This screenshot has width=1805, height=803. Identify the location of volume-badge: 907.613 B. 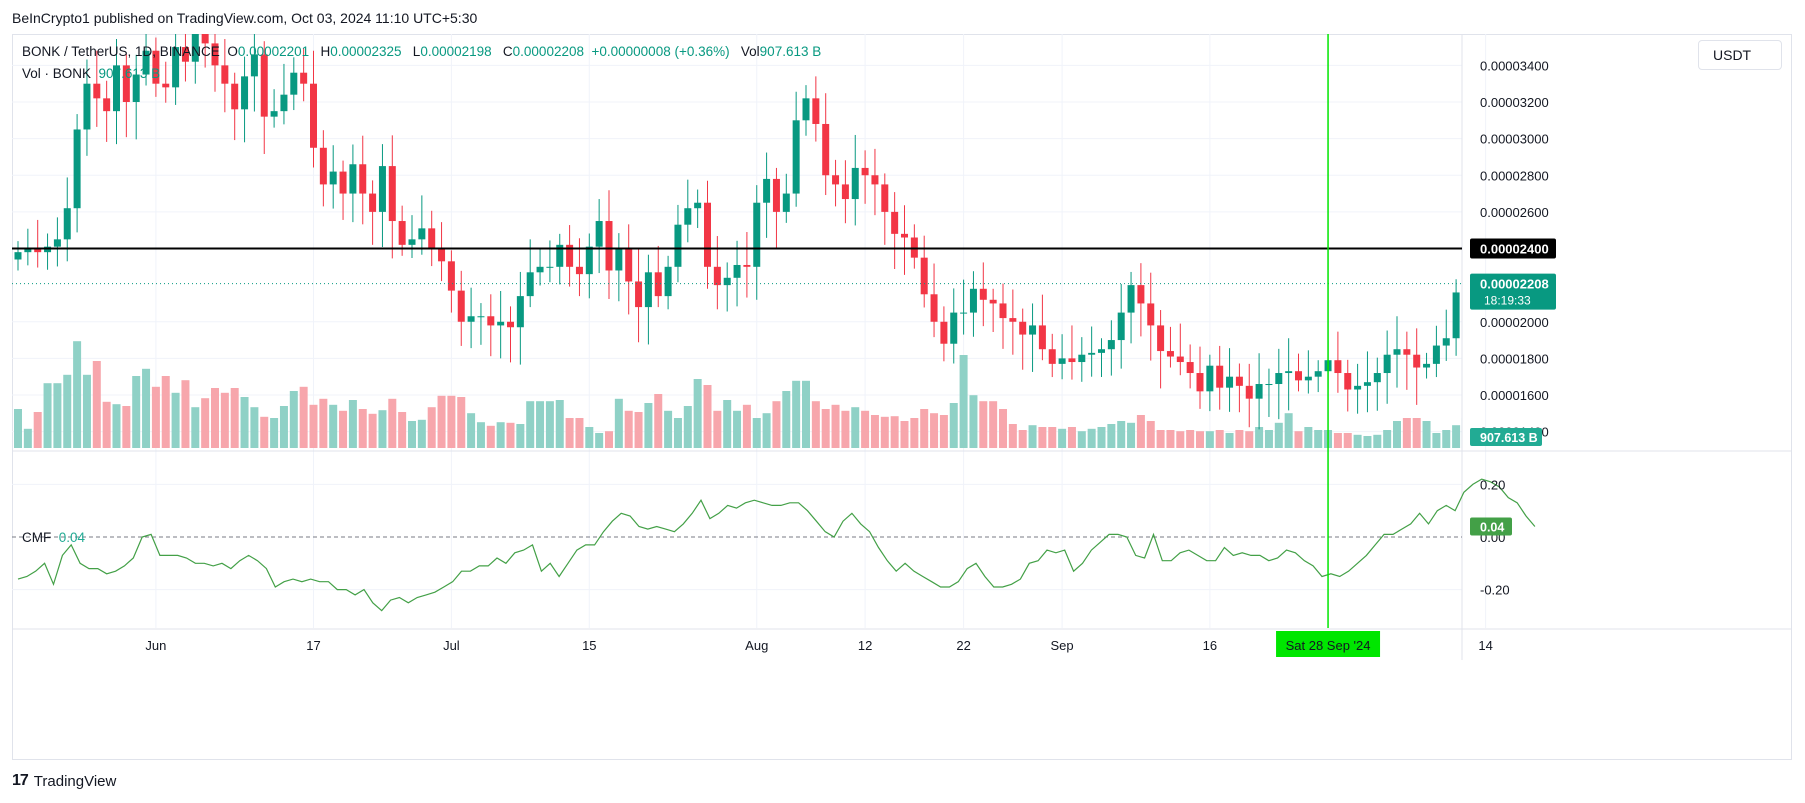
(1509, 438).